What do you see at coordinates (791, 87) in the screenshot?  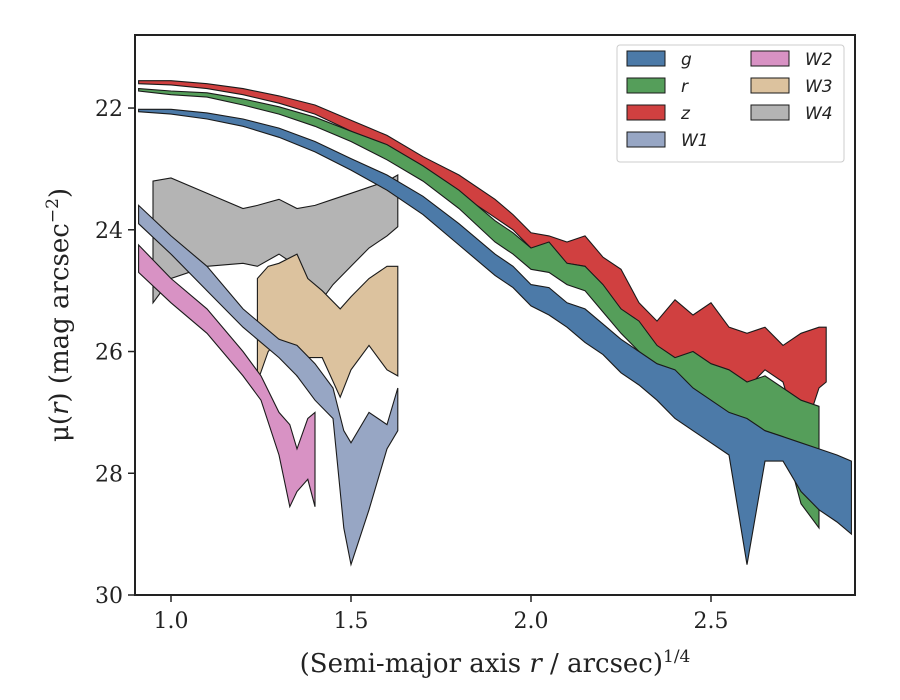 I see `legend-item-w3: W3` at bounding box center [791, 87].